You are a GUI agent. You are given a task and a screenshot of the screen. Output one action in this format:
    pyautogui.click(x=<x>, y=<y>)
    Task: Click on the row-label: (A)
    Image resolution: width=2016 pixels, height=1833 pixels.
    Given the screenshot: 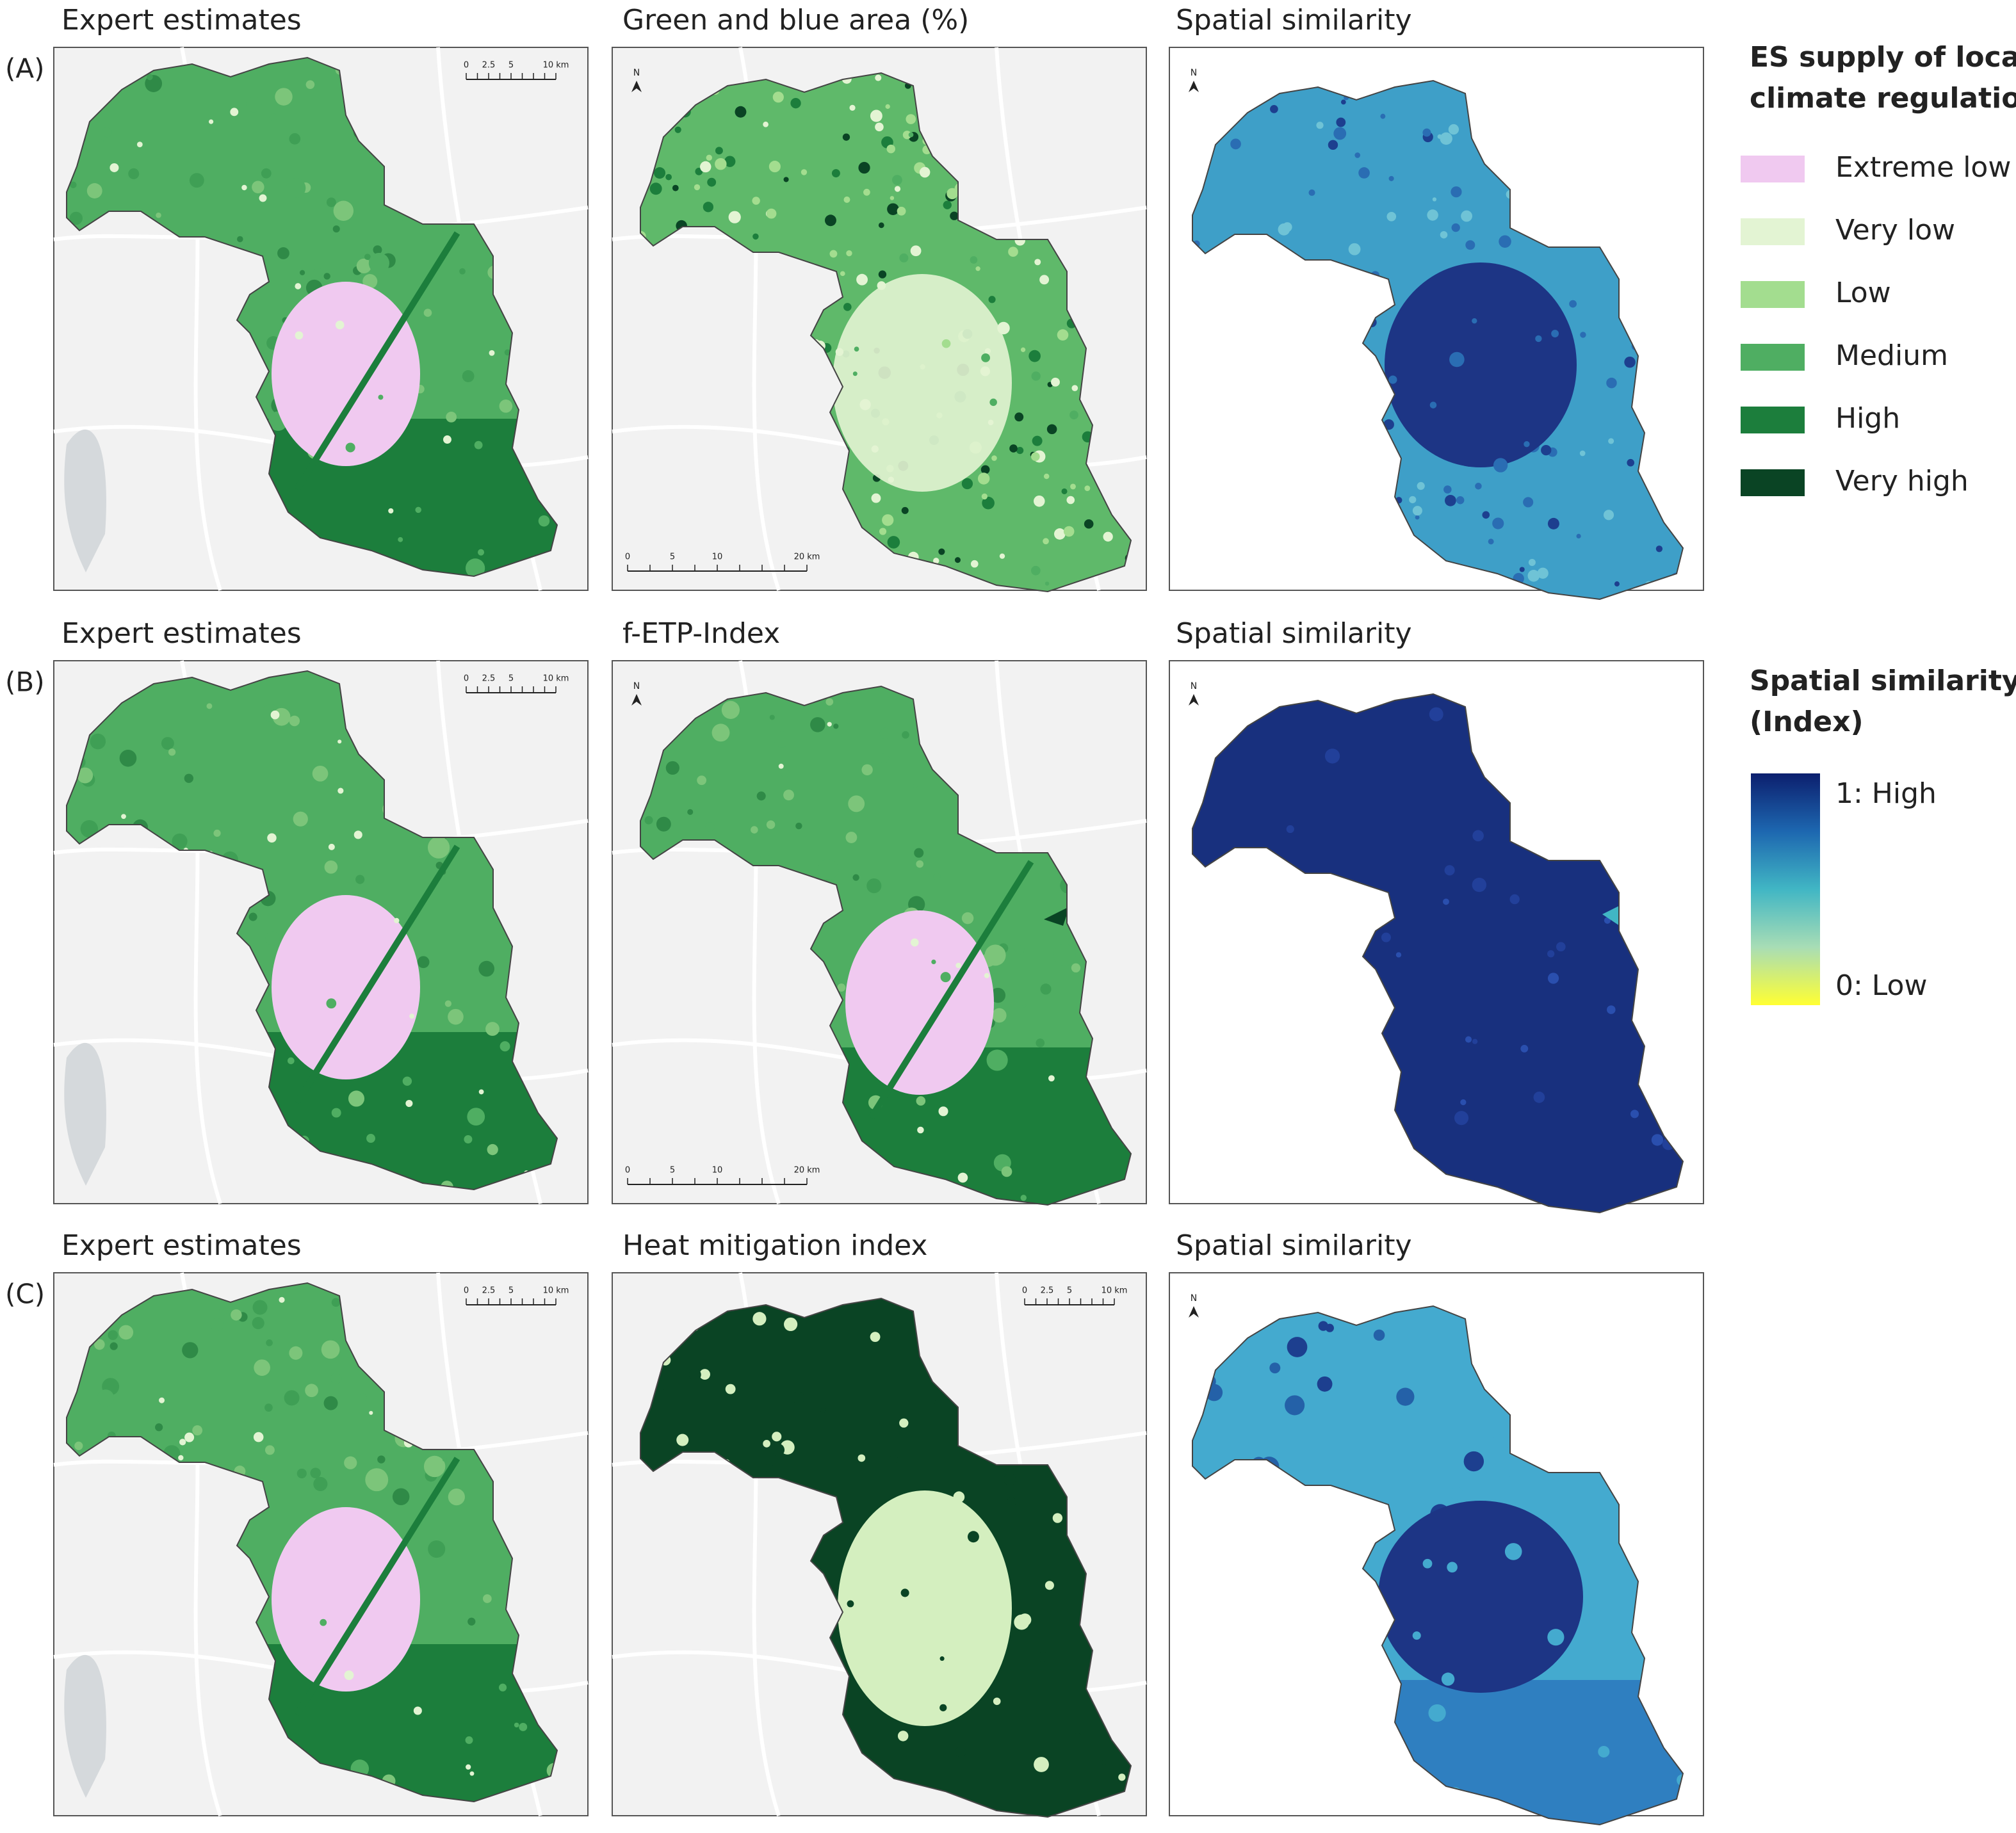 What is the action you would take?
    pyautogui.click(x=25, y=69)
    